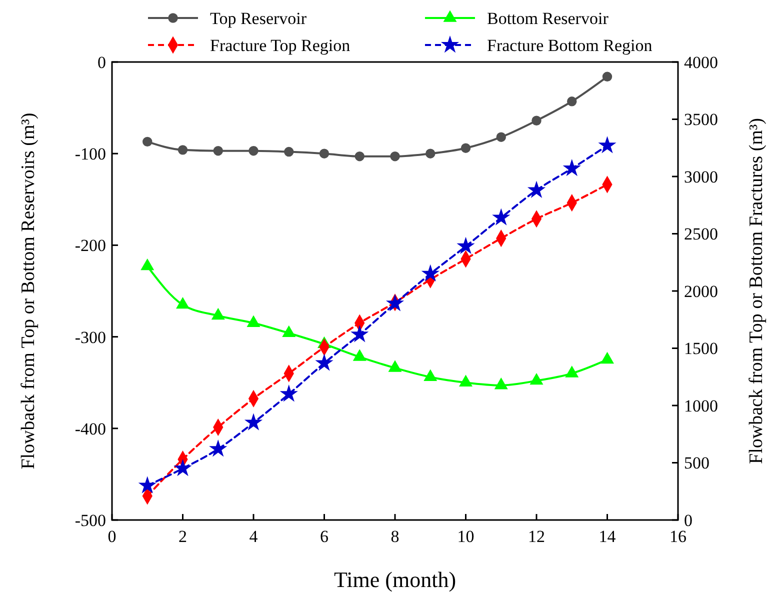 The width and height of the screenshot is (774, 599). I want to click on x-tick-label: 8, so click(395, 536).